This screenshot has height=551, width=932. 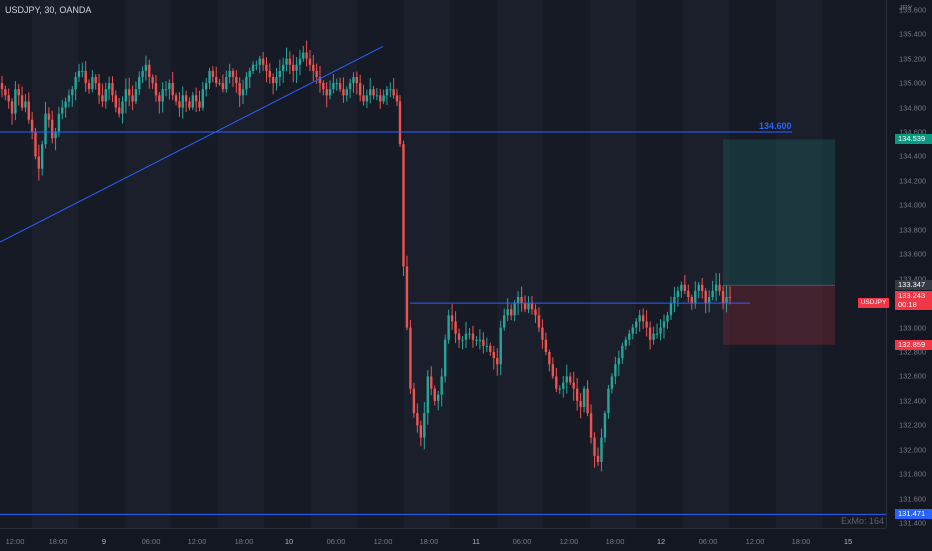 What do you see at coordinates (913, 279) in the screenshot?
I see `price-label: 133.400` at bounding box center [913, 279].